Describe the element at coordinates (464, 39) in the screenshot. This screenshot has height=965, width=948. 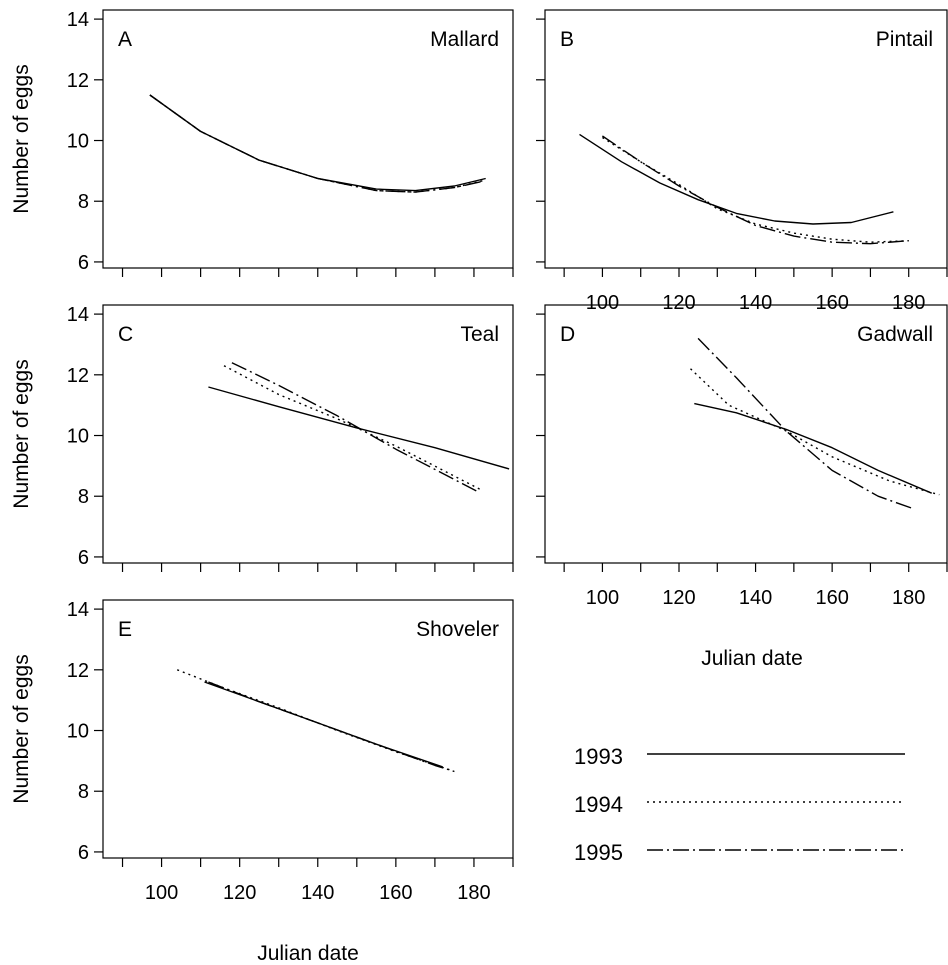
I see `panel-title: Mallard` at that location.